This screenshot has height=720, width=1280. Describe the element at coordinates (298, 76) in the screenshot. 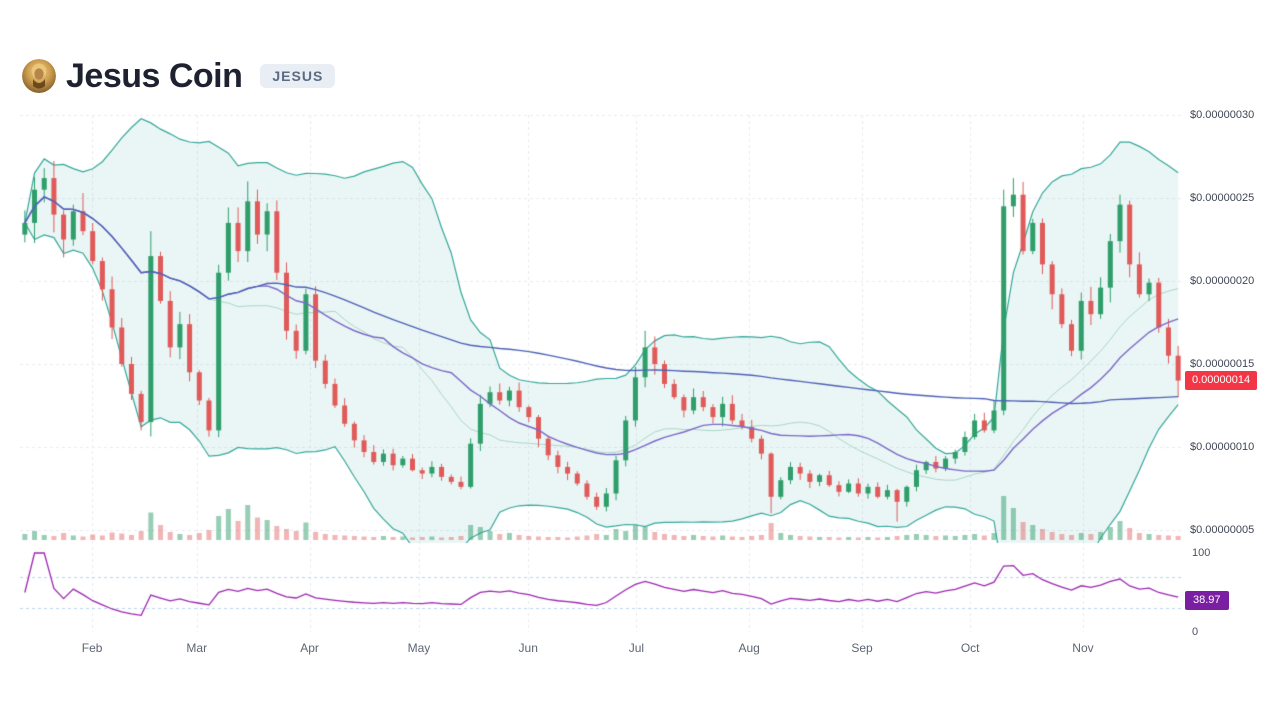

I see `coin-symbol-badge: JESUS` at that location.